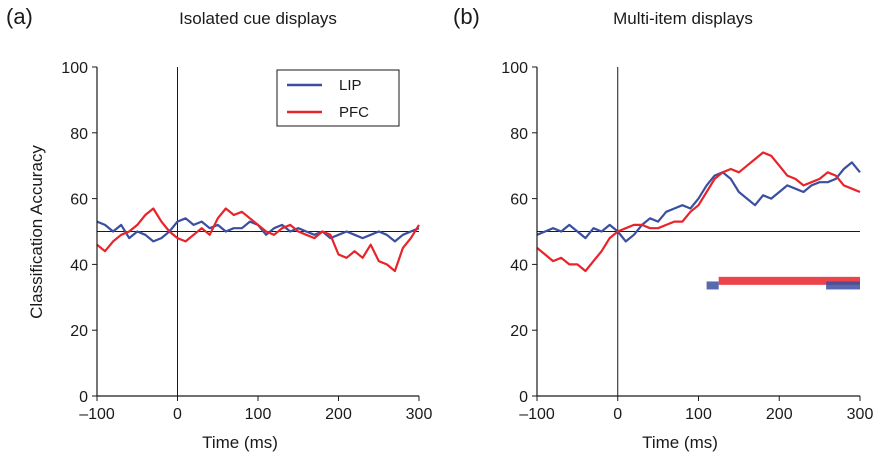 The image size is (879, 460). Describe the element at coordinates (338, 414) in the screenshot. I see `x-tick-label-a-3: 200` at that location.